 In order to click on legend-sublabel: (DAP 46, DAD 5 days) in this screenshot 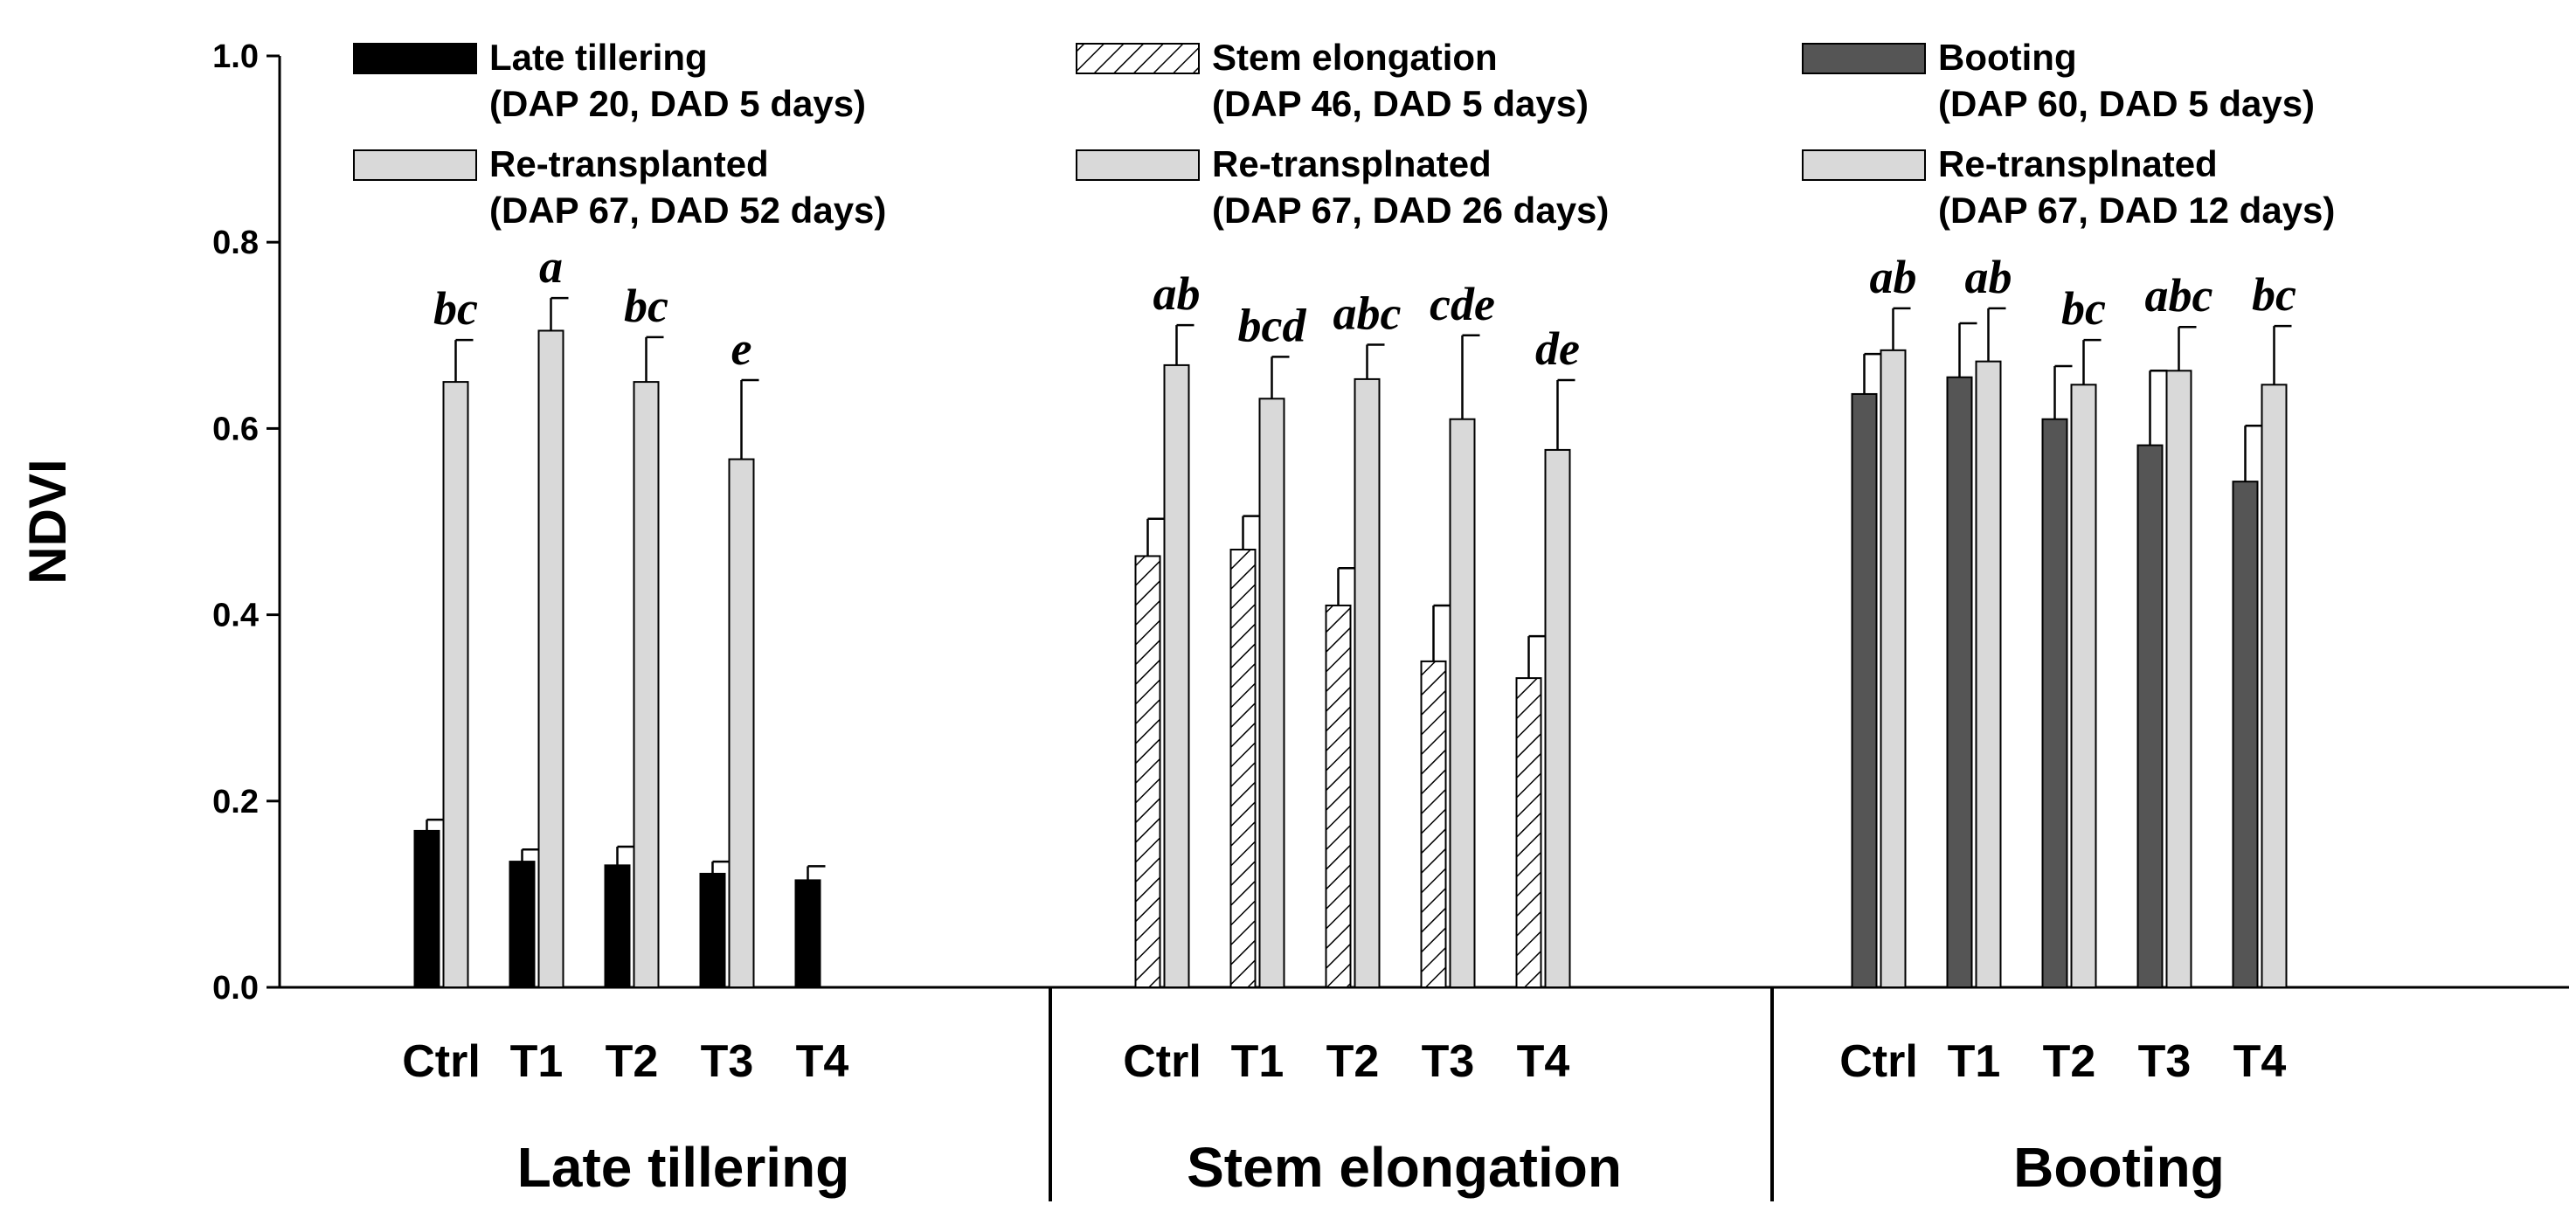, I will do `click(1400, 103)`.